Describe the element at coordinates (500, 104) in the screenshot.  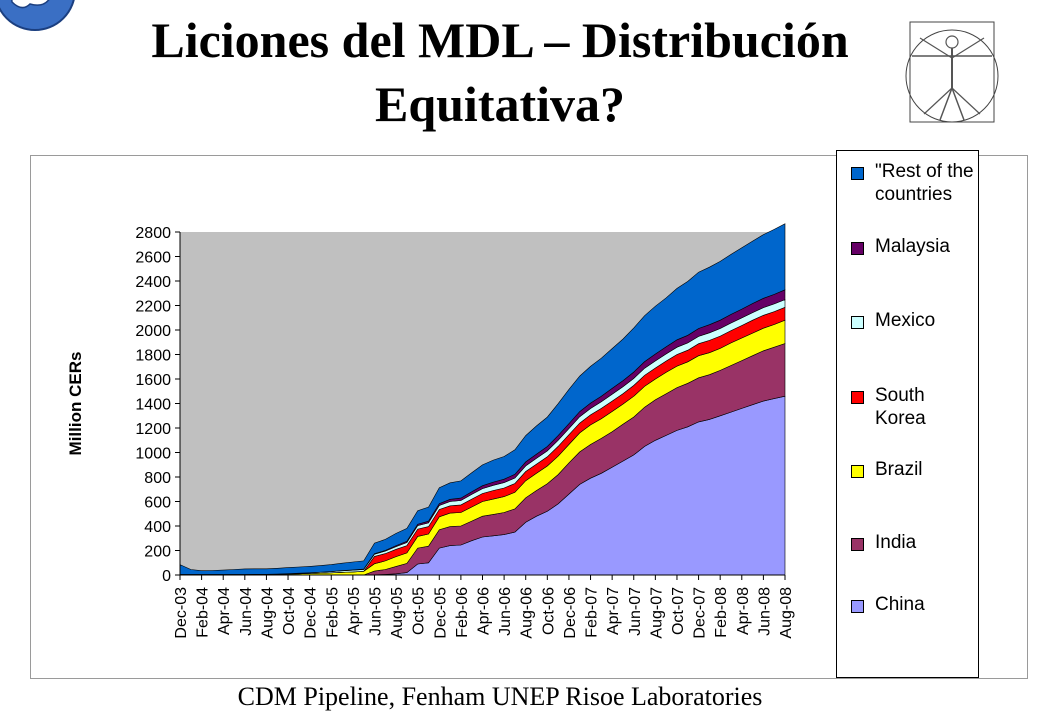
I see `slide-title-line2: Equitativa?` at that location.